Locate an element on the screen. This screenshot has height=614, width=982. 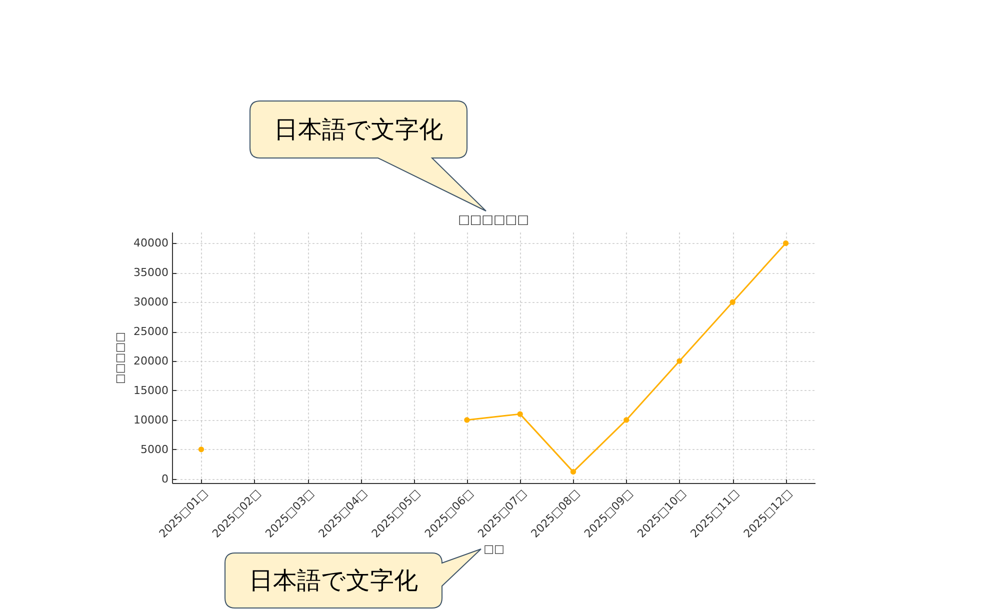
y-tick-label: 20000 is located at coordinates (151, 361).